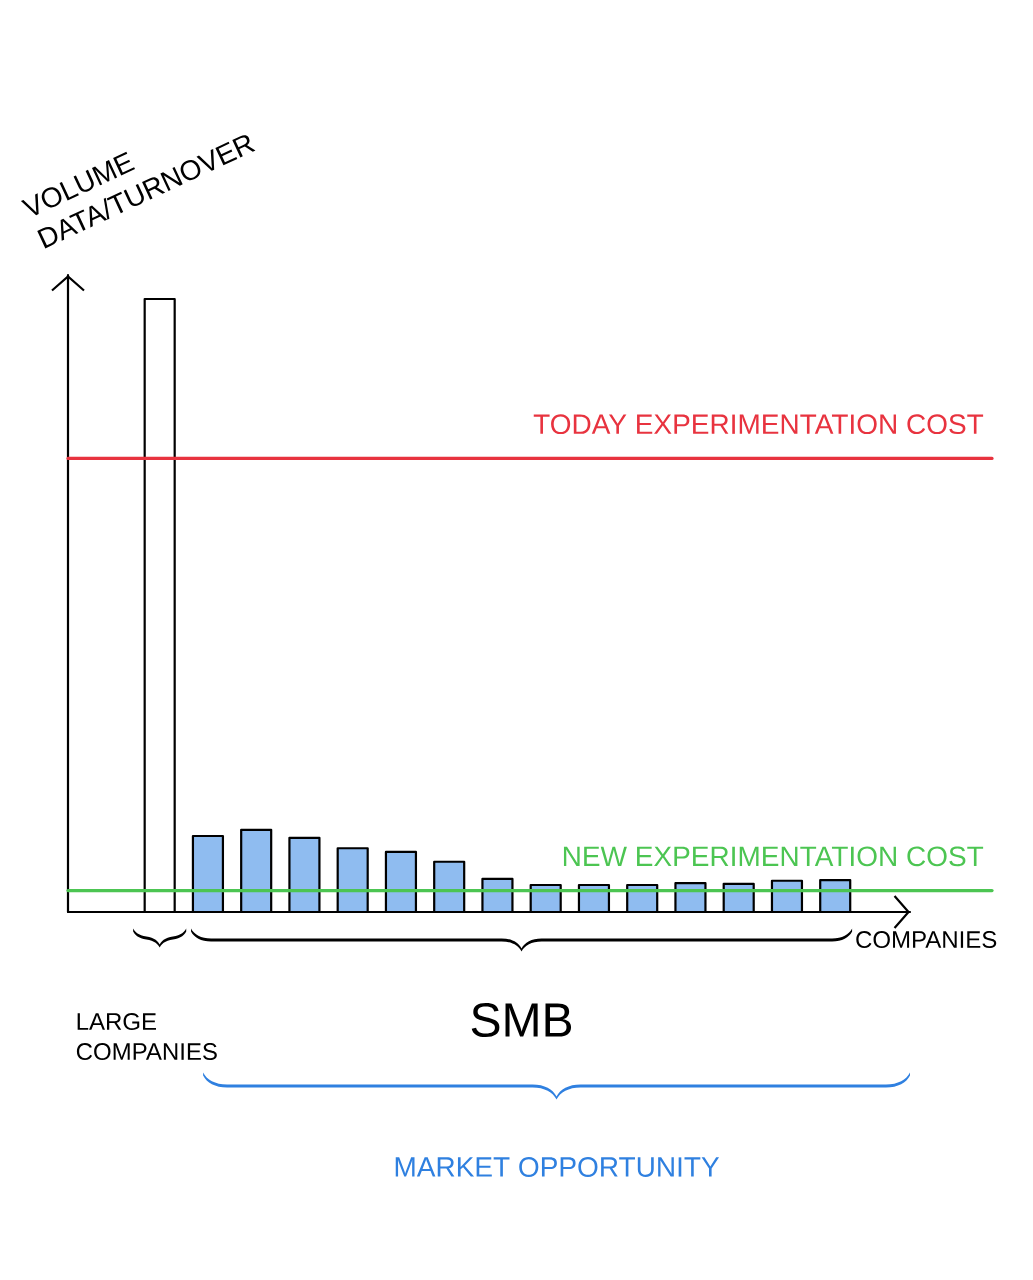 The width and height of the screenshot is (1033, 1280). What do you see at coordinates (758, 424) in the screenshot?
I see `ref-line-label: TODAY EXPERIMENTATION COST` at bounding box center [758, 424].